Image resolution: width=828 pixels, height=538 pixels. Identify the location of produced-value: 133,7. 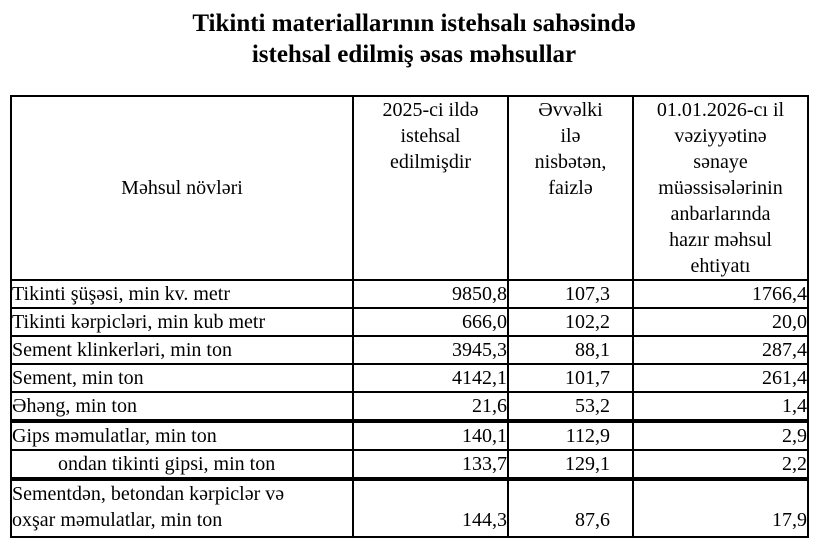
(430, 465).